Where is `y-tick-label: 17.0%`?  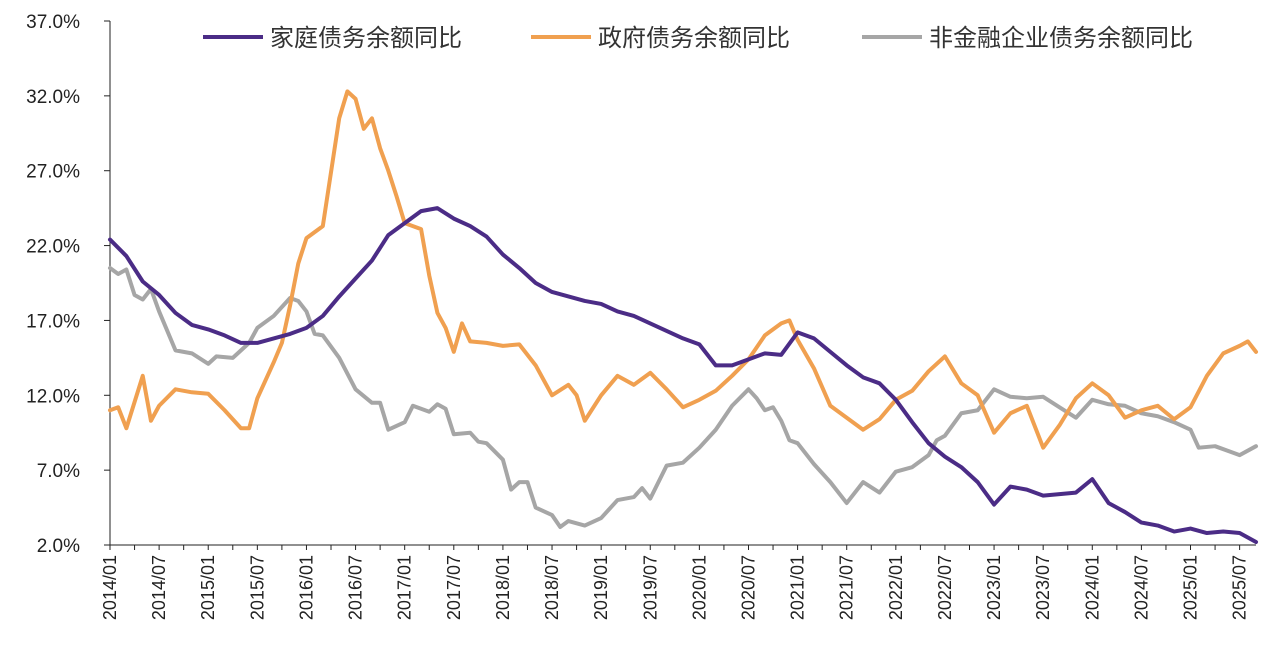
y-tick-label: 17.0% is located at coordinates (53, 321).